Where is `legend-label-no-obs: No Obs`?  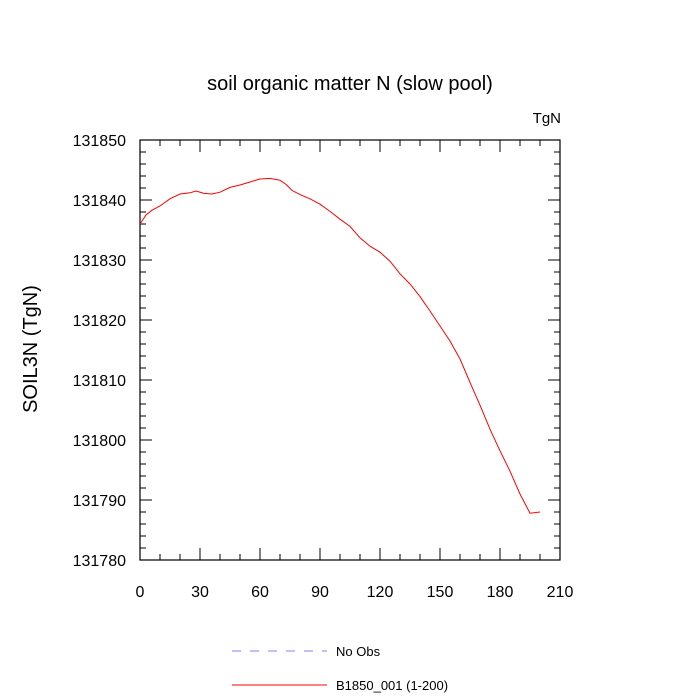 legend-label-no-obs: No Obs is located at coordinates (358, 651).